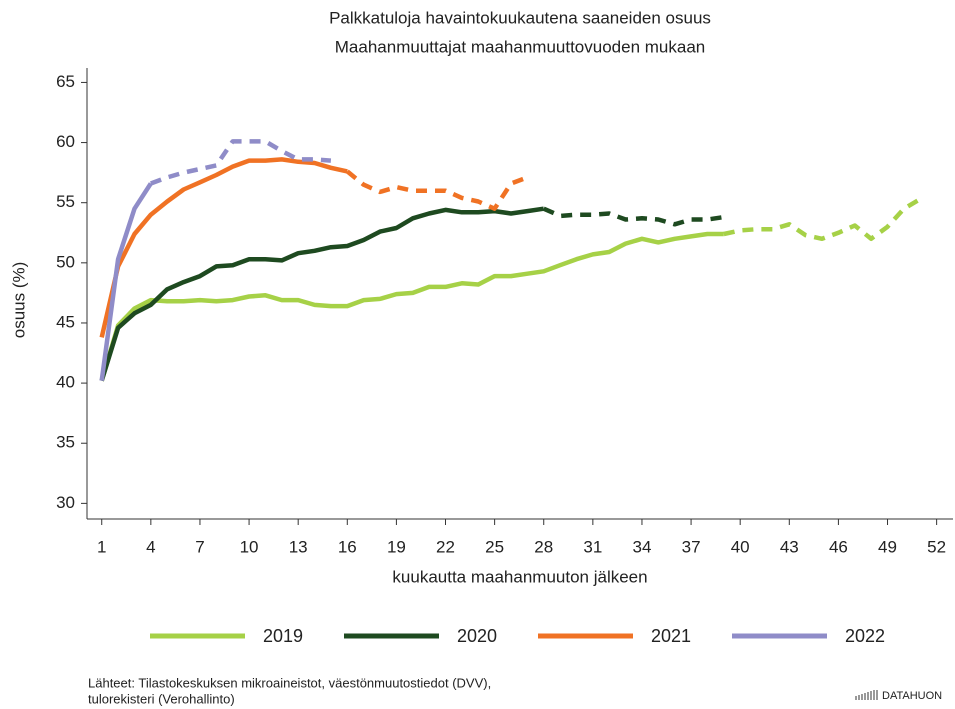  What do you see at coordinates (936, 546) in the screenshot?
I see `x-tick-label: 52` at bounding box center [936, 546].